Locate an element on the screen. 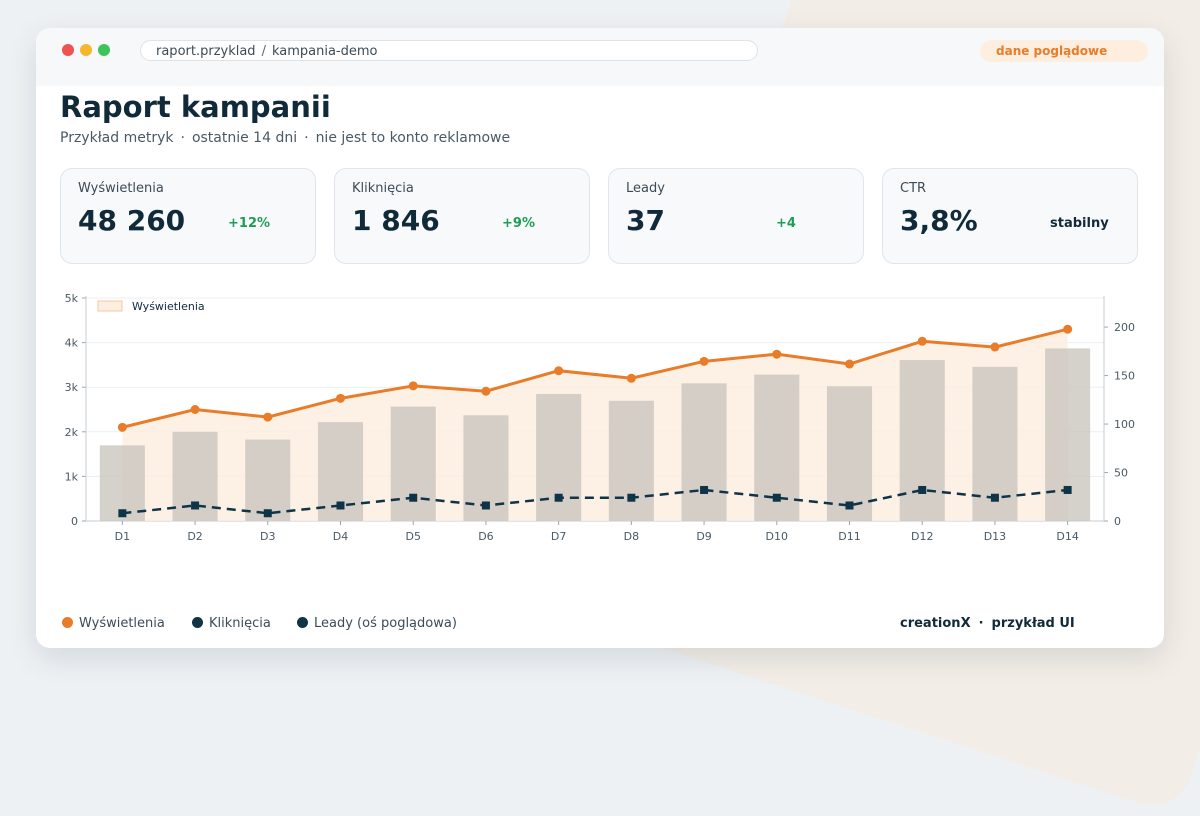 The height and width of the screenshot is (816, 1200). kpi-label: Wyświetlenia is located at coordinates (121, 188).